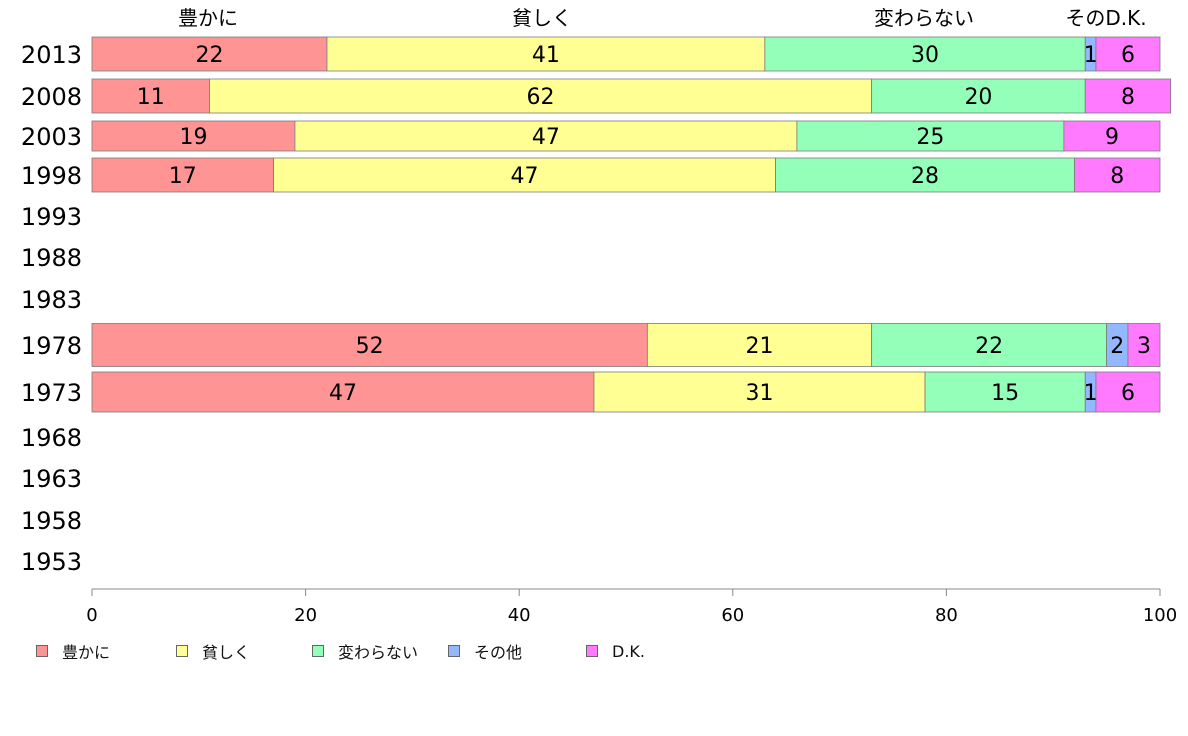 The width and height of the screenshot is (1188, 736). I want to click on data-label: 25, so click(930, 137).